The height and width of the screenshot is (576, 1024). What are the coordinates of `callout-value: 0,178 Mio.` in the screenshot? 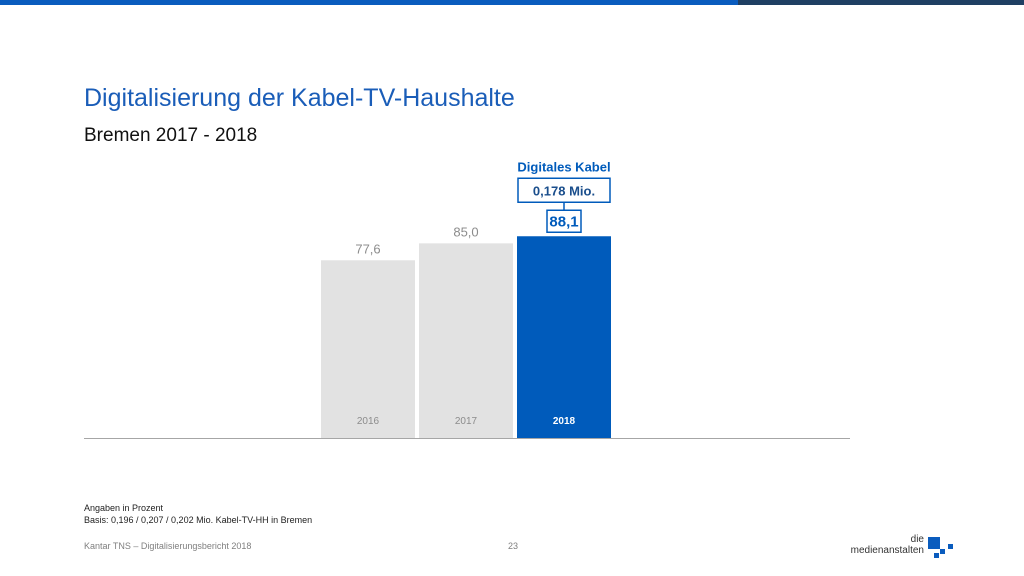 It's located at (564, 190).